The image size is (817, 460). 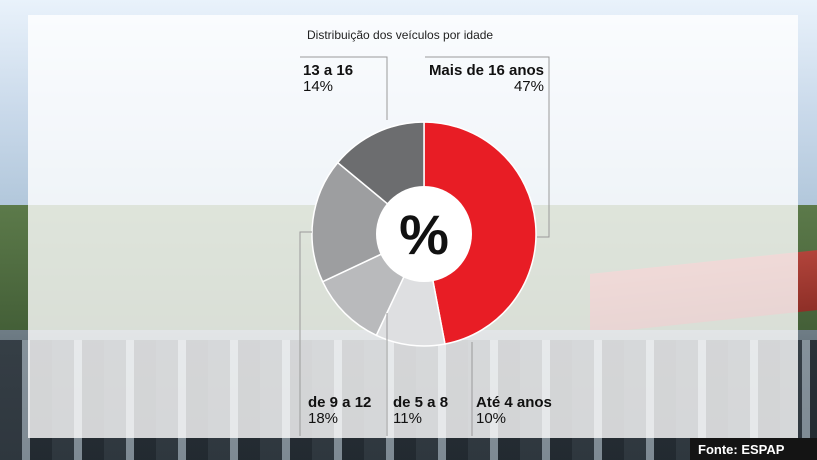 I want to click on label-9-12: de 9 a 12 18%, so click(x=348, y=411).